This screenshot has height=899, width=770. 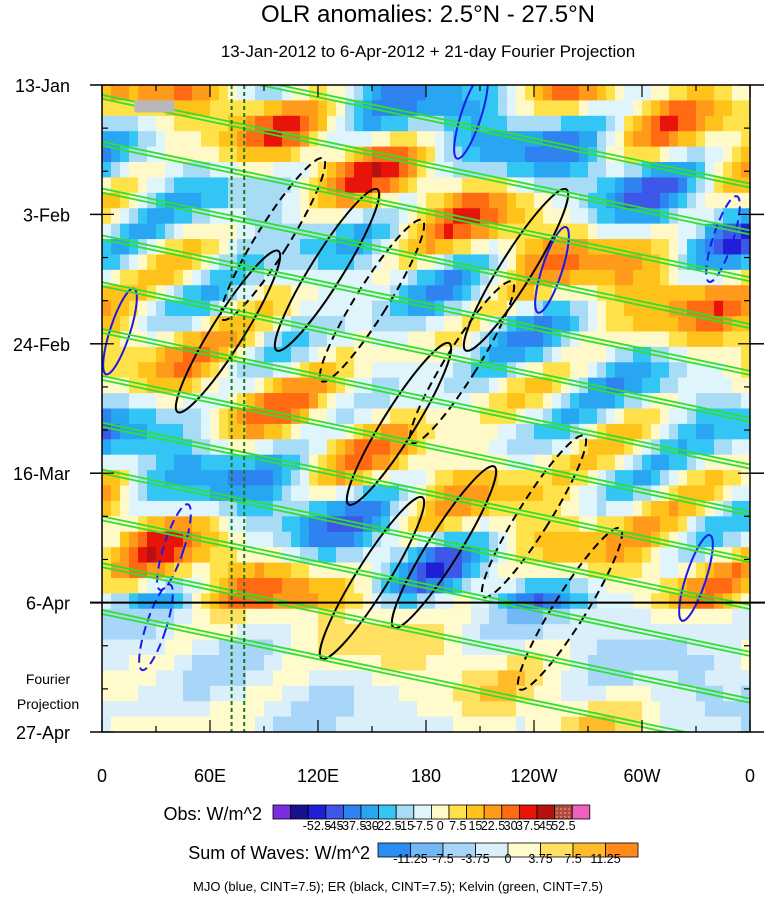 I want to click on mjo-contour, so click(x=696, y=578).